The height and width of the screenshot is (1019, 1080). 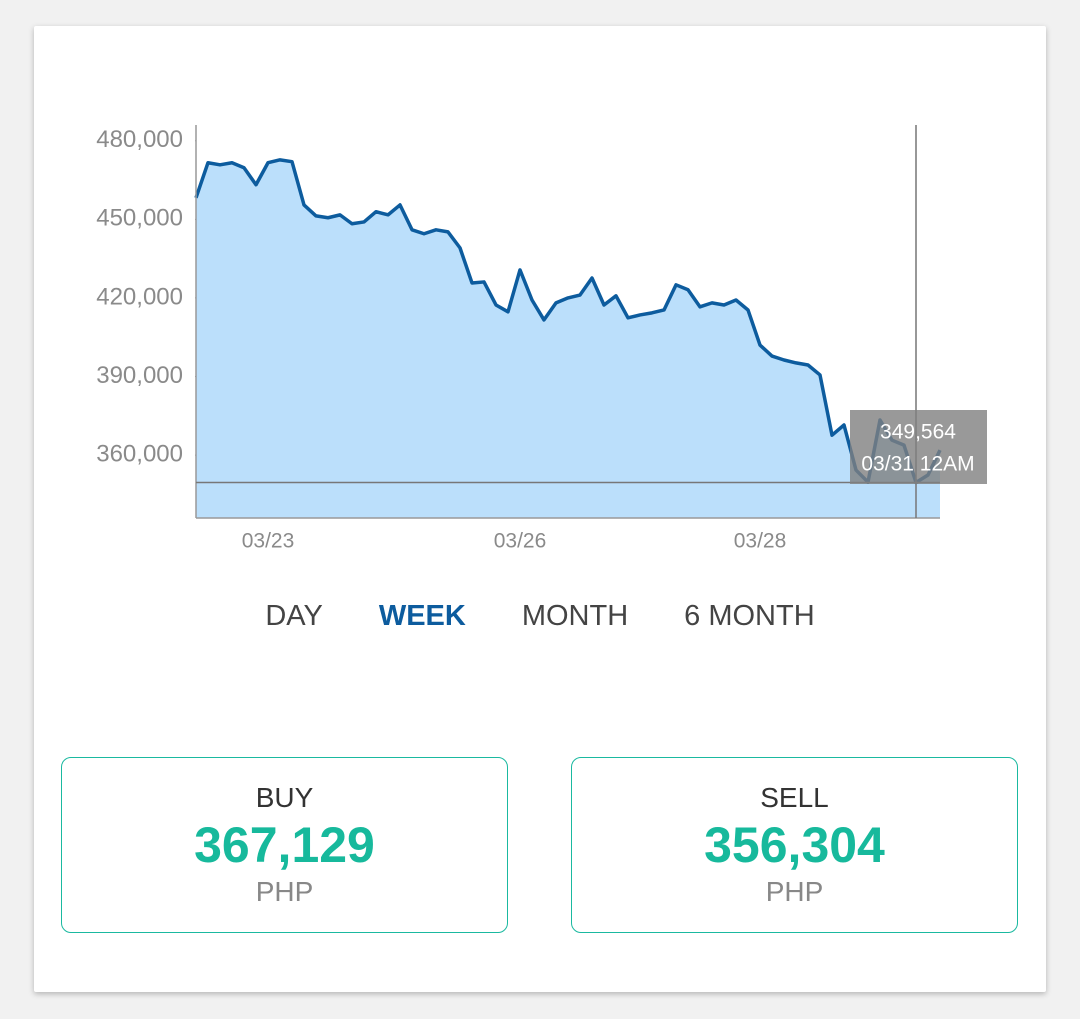 What do you see at coordinates (294, 616) in the screenshot?
I see `tab: DAY` at bounding box center [294, 616].